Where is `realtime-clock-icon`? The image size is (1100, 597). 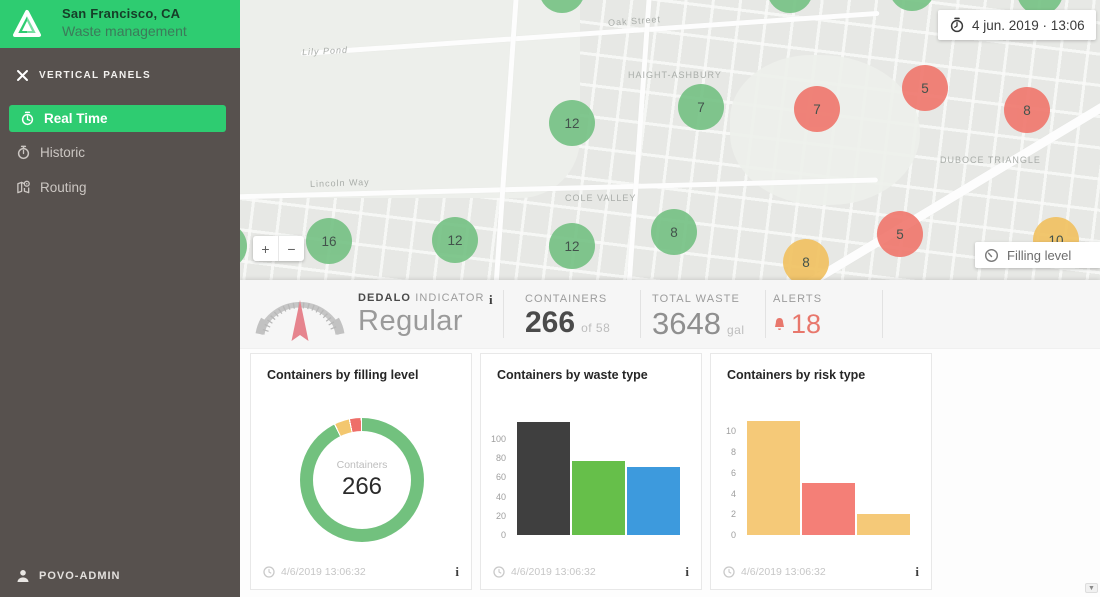 realtime-clock-icon is located at coordinates (27, 118).